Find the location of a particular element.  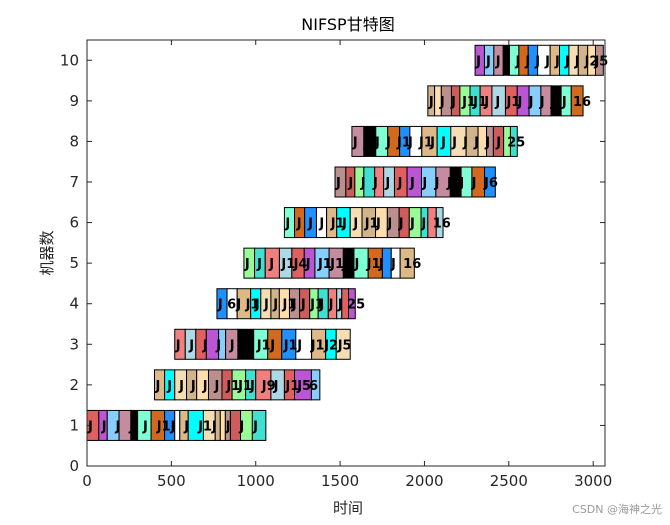

x-tick-label: 500 is located at coordinates (171, 481).